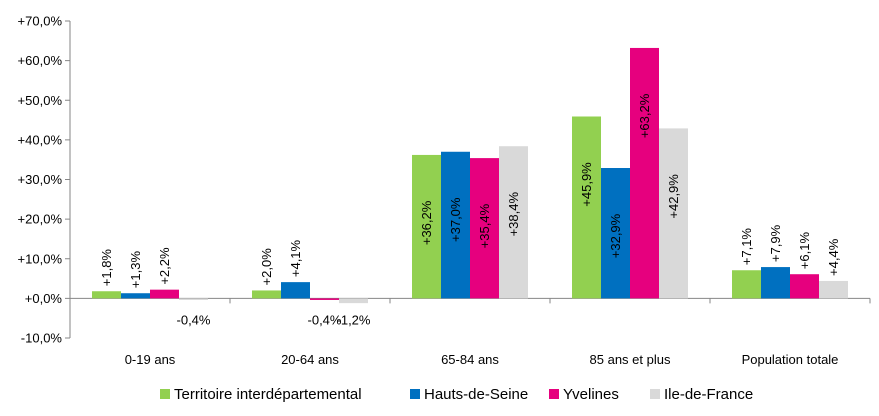 The image size is (879, 416). Describe the element at coordinates (586, 184) in the screenshot. I see `data-label: +45,9%` at that location.